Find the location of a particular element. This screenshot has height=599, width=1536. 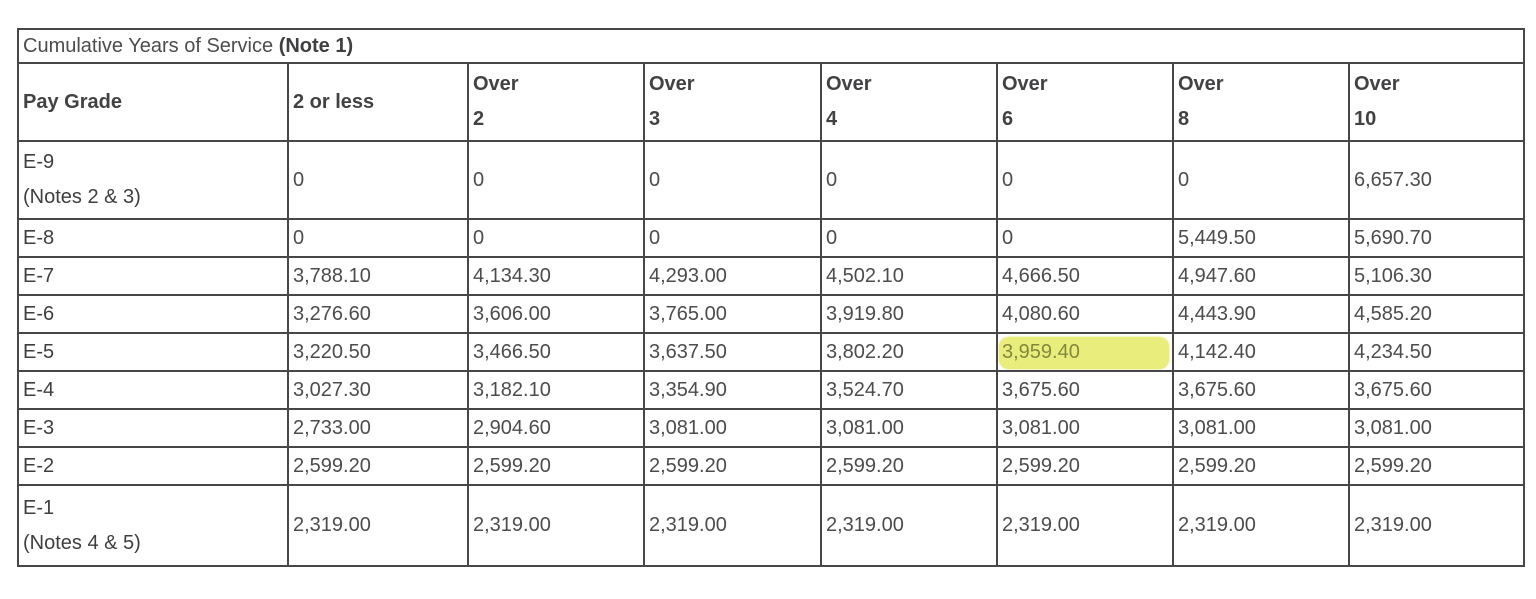

cell-e-7-col5: 4,666.50 is located at coordinates (1085, 276).